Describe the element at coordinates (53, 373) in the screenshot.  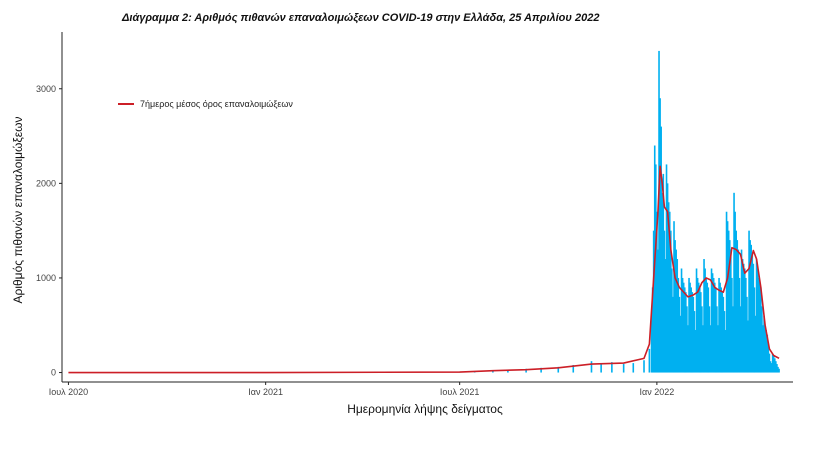
I see `y-tick-label: 0` at that location.